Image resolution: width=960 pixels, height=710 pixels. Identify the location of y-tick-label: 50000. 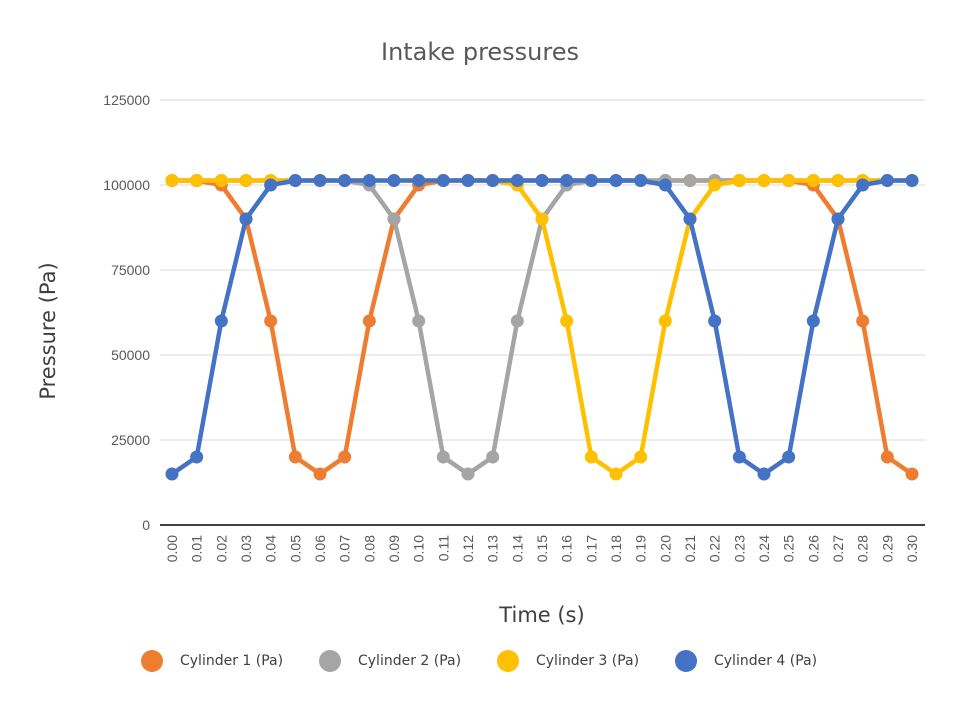
(130, 355).